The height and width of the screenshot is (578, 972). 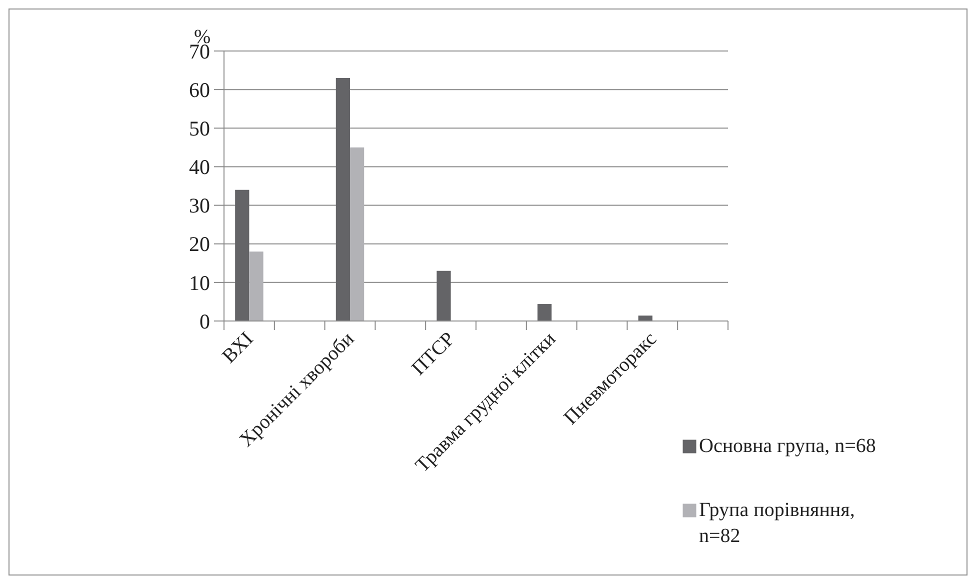 What do you see at coordinates (199, 282) in the screenshot?
I see `y-tick-label: 10` at bounding box center [199, 282].